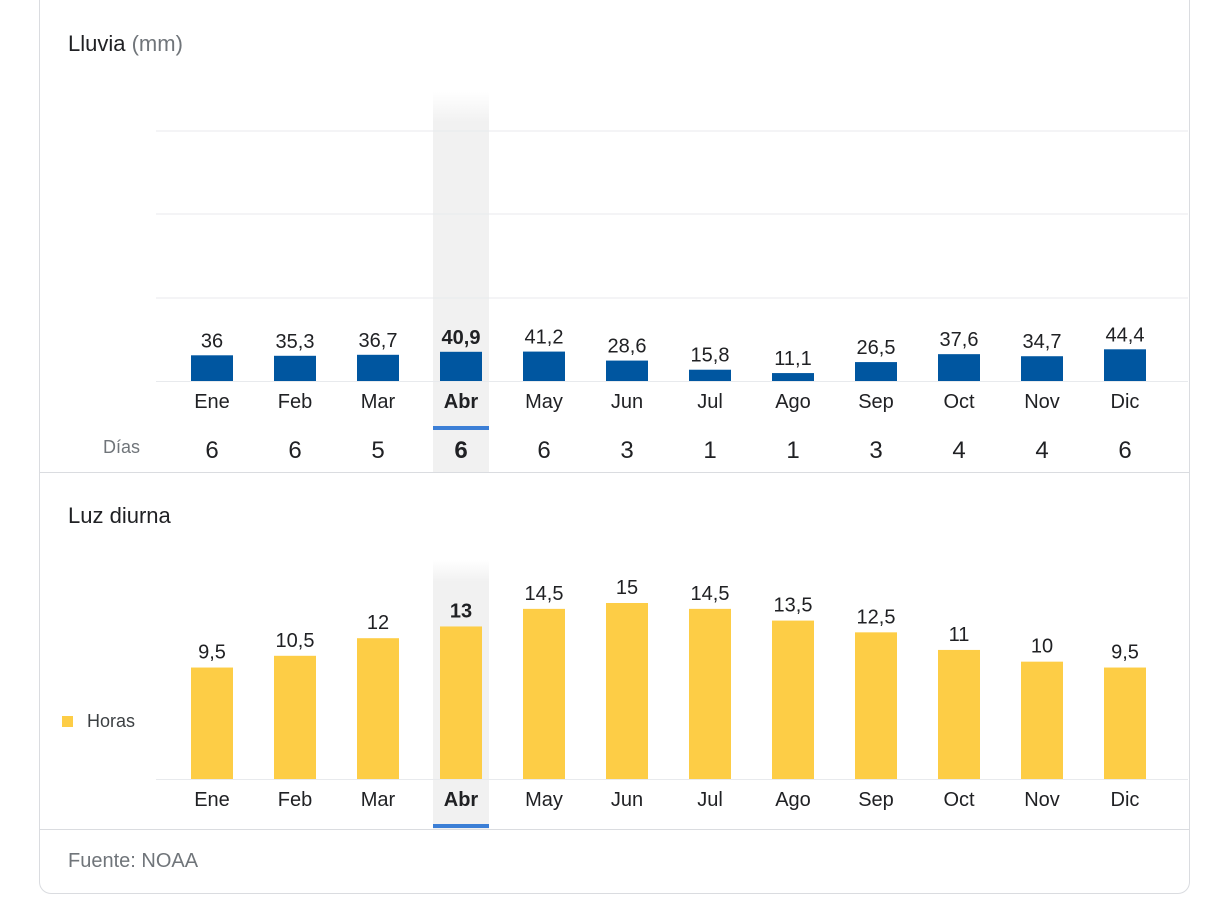  I want to click on footer-divider, so click(614, 829).